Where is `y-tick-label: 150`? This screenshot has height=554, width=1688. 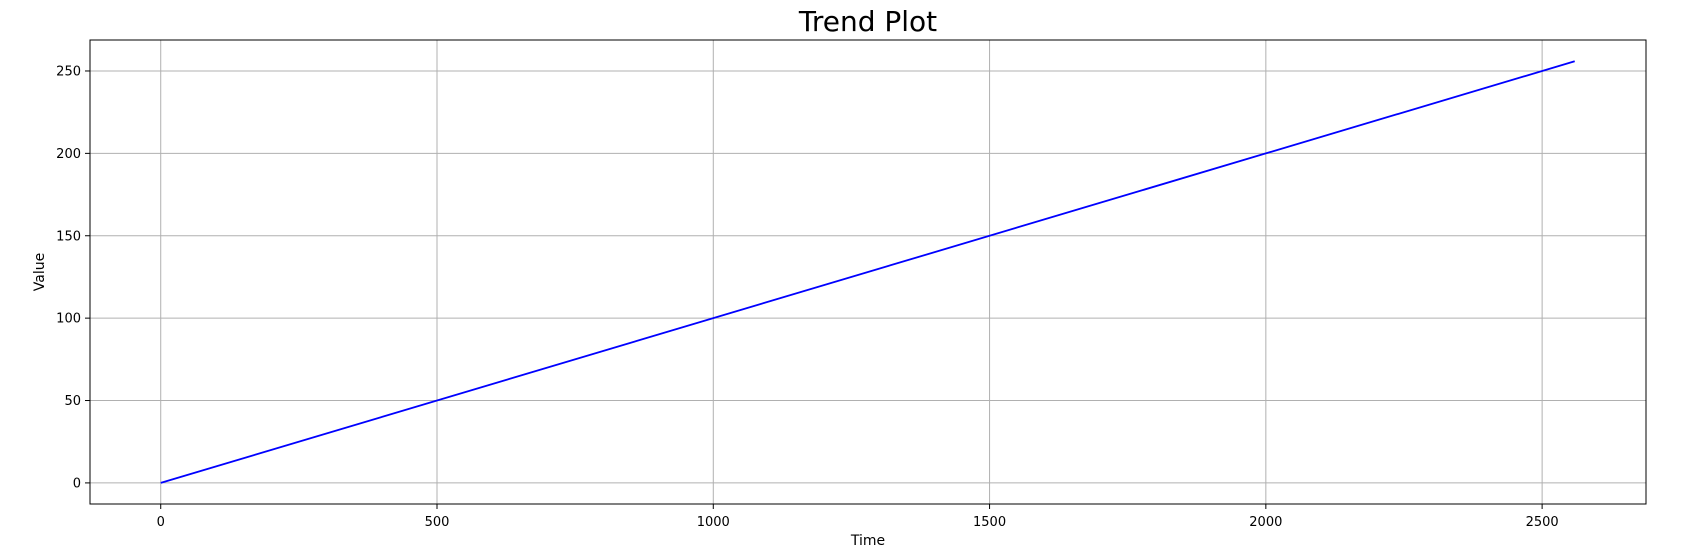
y-tick-label: 150 is located at coordinates (68, 236).